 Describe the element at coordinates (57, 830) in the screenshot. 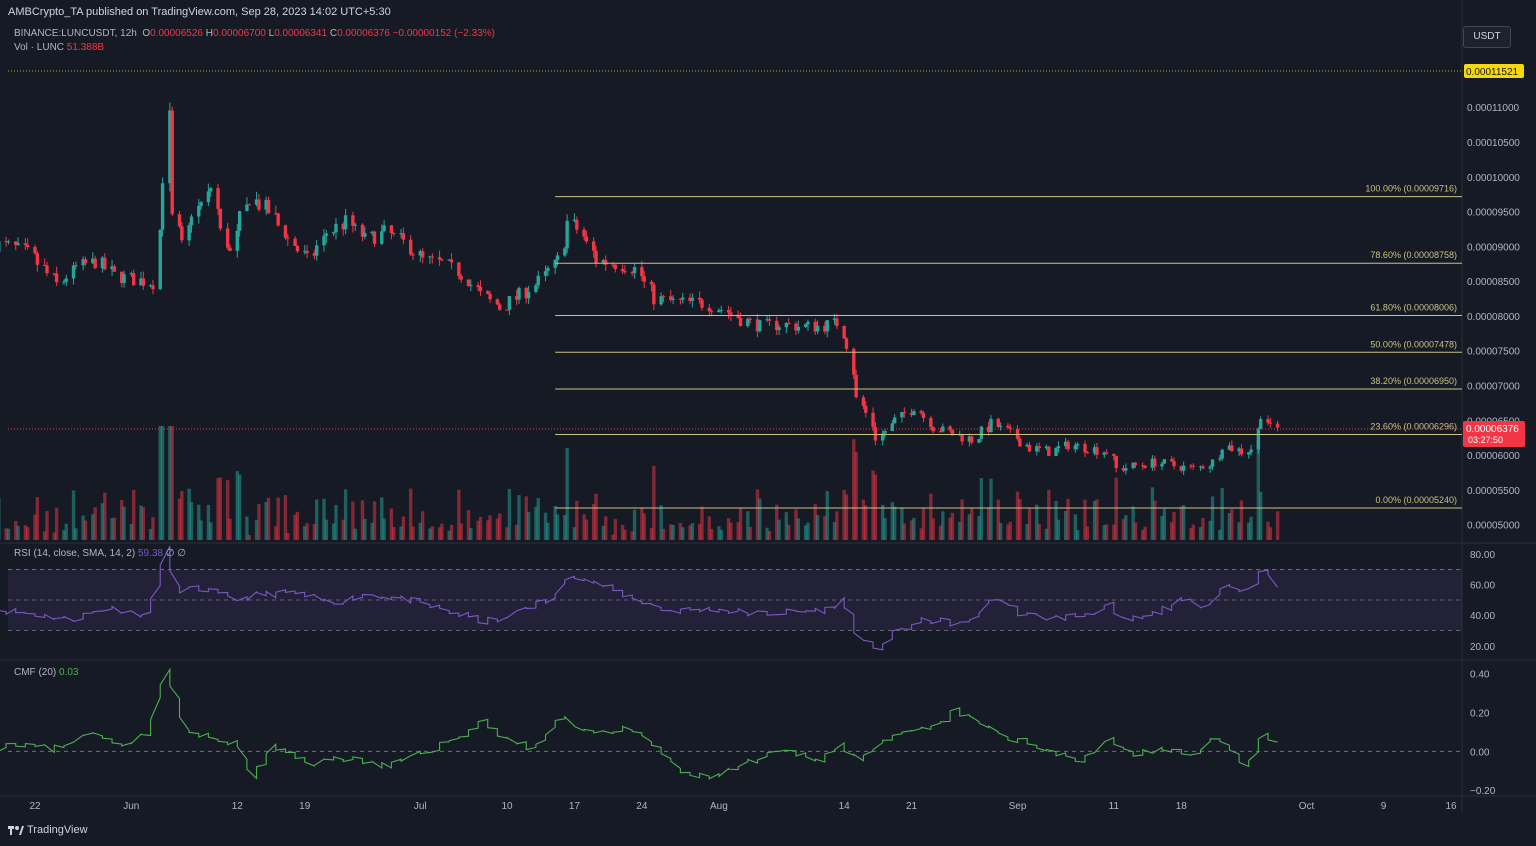

I see `brand-name: TradingView` at that location.